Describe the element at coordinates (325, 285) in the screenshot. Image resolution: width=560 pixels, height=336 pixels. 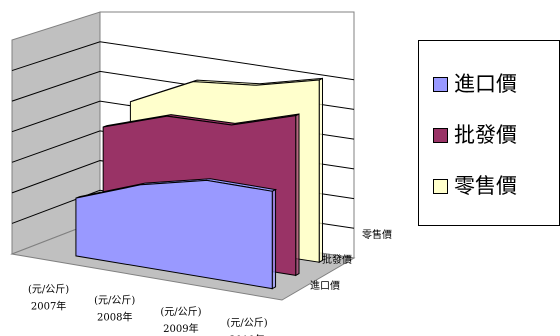
I see `depth-tick-label: 進口價` at that location.